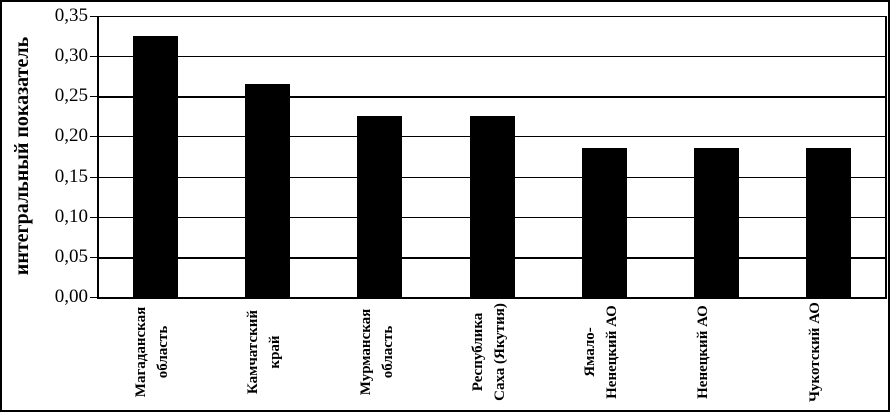  What do you see at coordinates (827, 352) in the screenshot?
I see `x-category-label: Чукотский АО` at bounding box center [827, 352].